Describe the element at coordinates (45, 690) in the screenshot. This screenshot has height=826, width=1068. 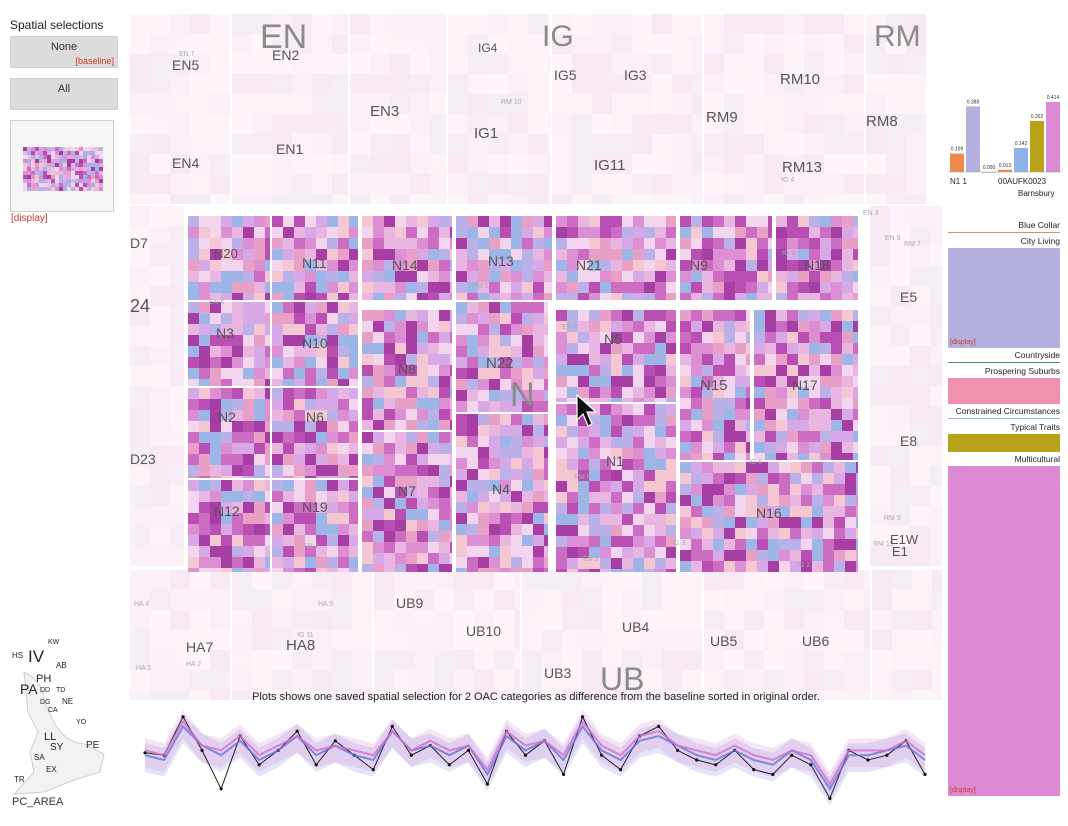
I see `mini-map-label: DD` at that location.